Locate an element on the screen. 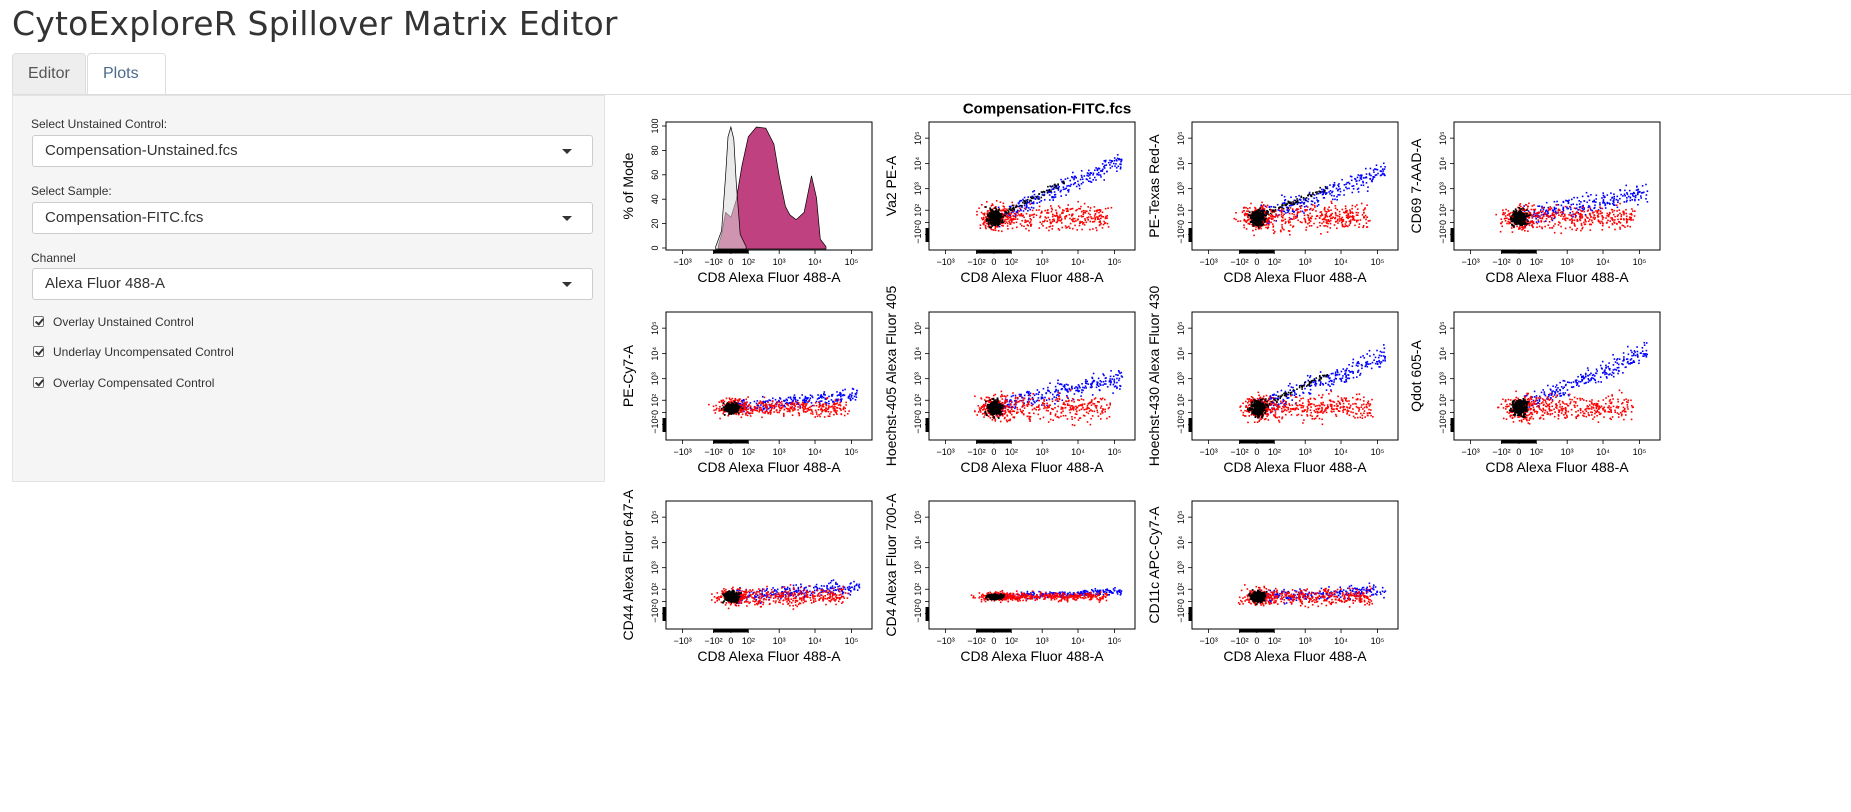 This screenshot has width=1851, height=812. channel-select: Alexa Fluor 488-A is located at coordinates (312, 284).